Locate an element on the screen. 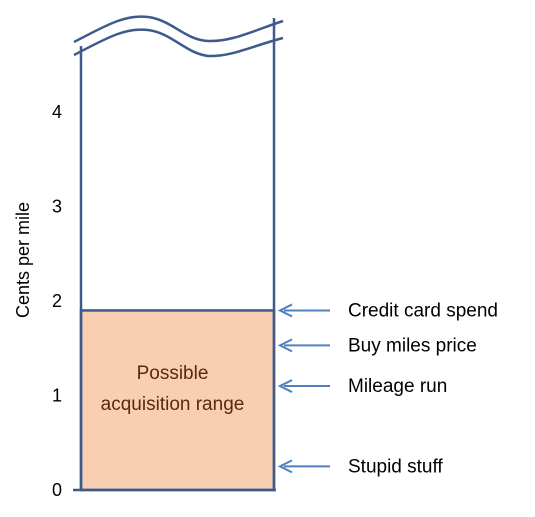 The height and width of the screenshot is (517, 535). y-tick-0: 0 is located at coordinates (57, 490).